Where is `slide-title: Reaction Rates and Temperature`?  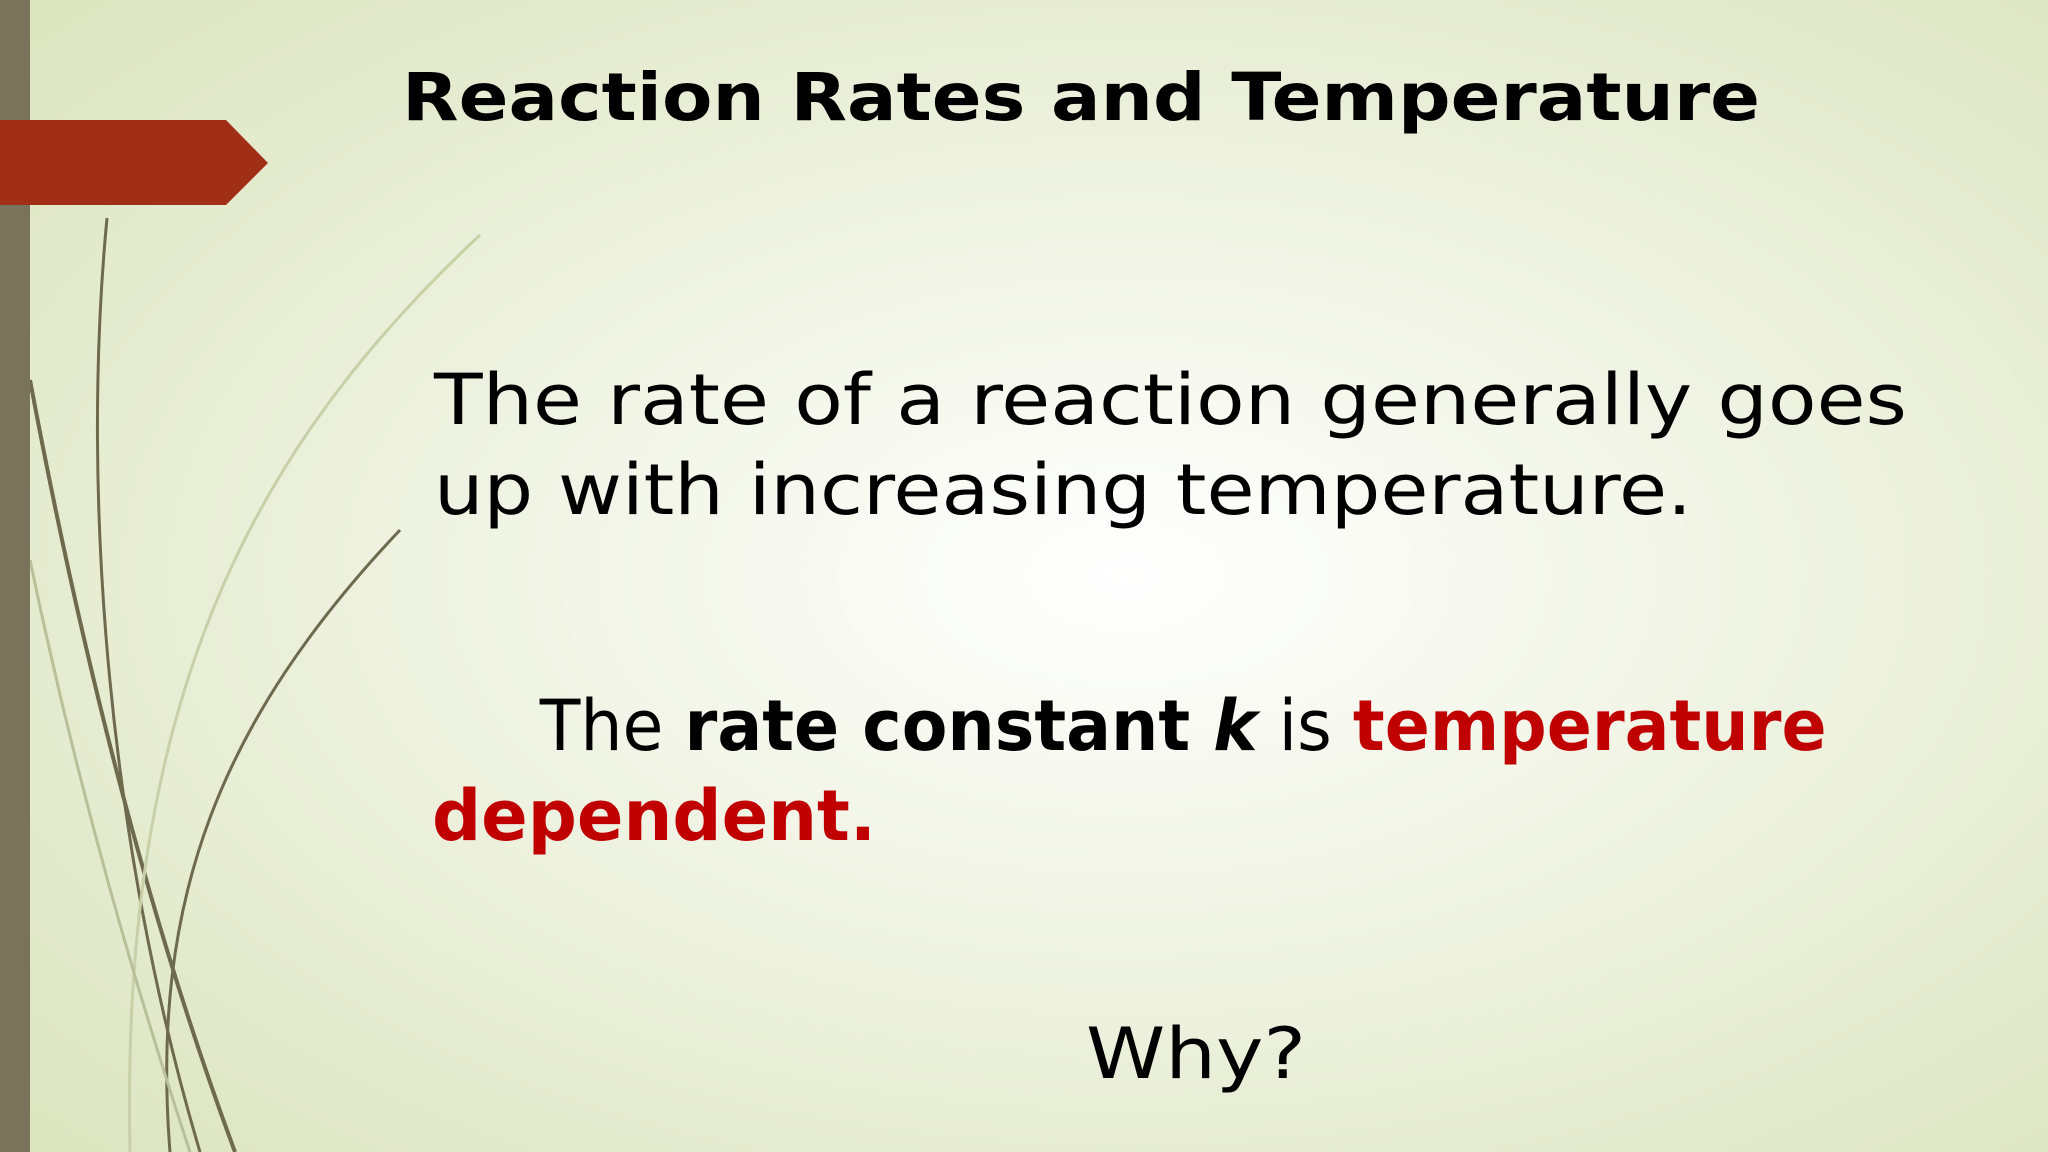 slide-title: Reaction Rates and Temperature is located at coordinates (1081, 97).